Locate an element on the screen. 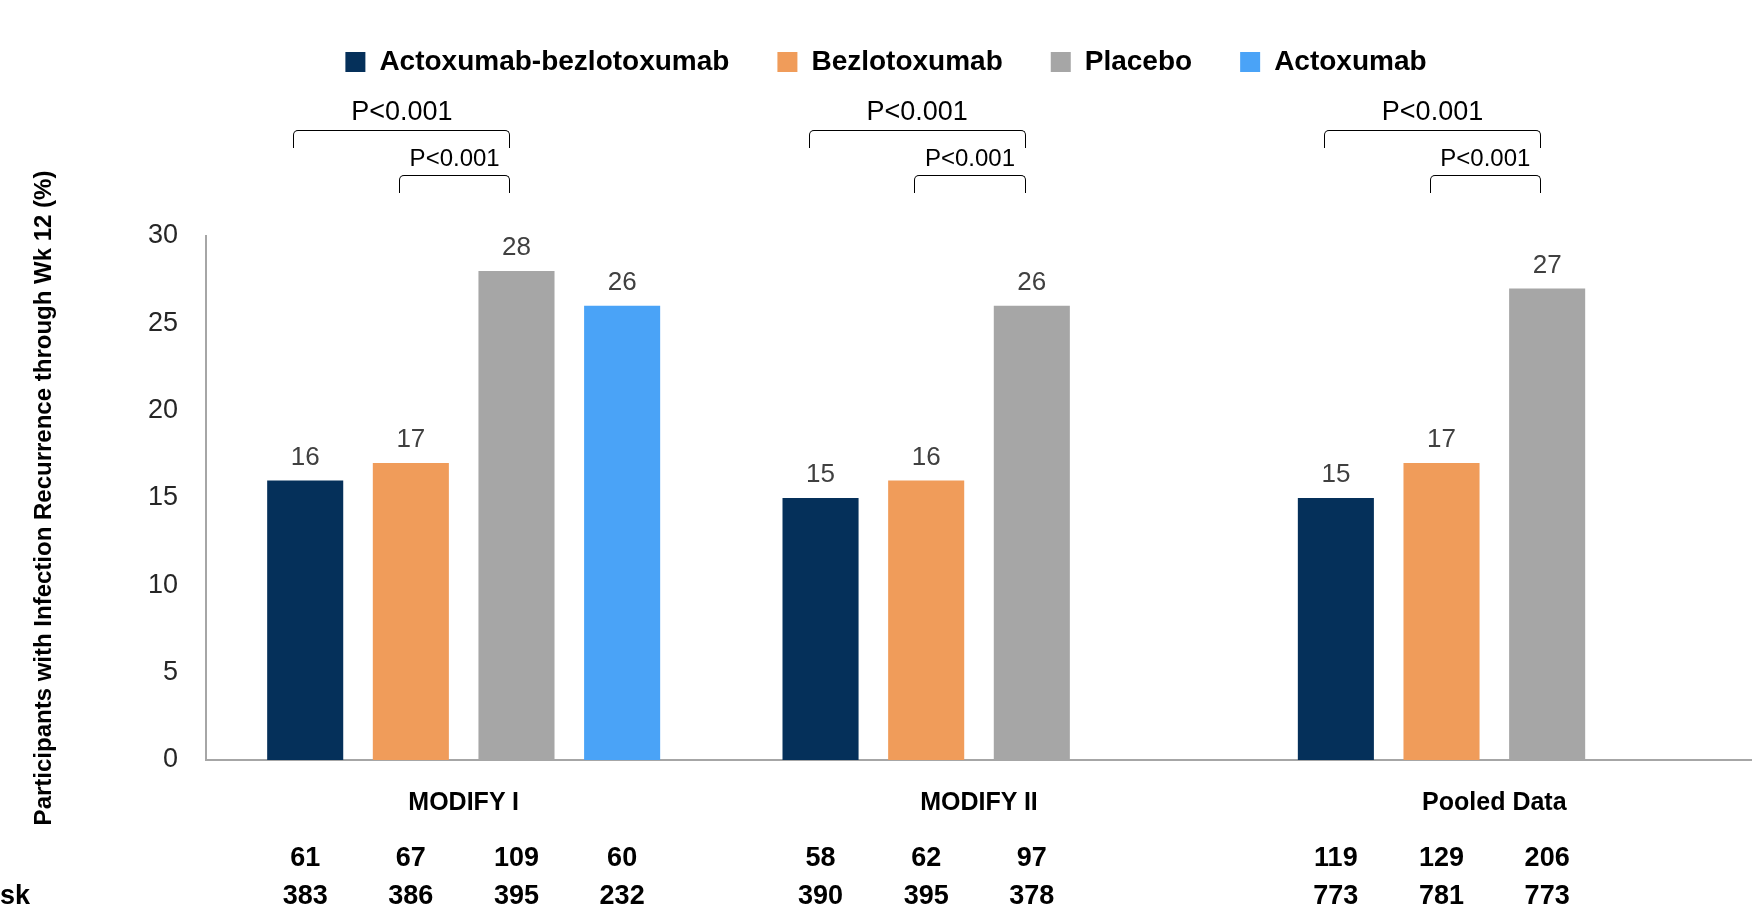 The height and width of the screenshot is (912, 1752). text: 67 is located at coordinates (410, 857).